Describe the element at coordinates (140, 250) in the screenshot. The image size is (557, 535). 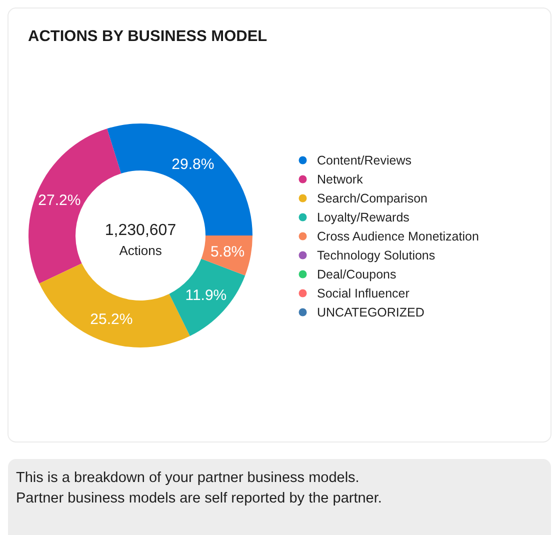
I see `text: Actions` at that location.